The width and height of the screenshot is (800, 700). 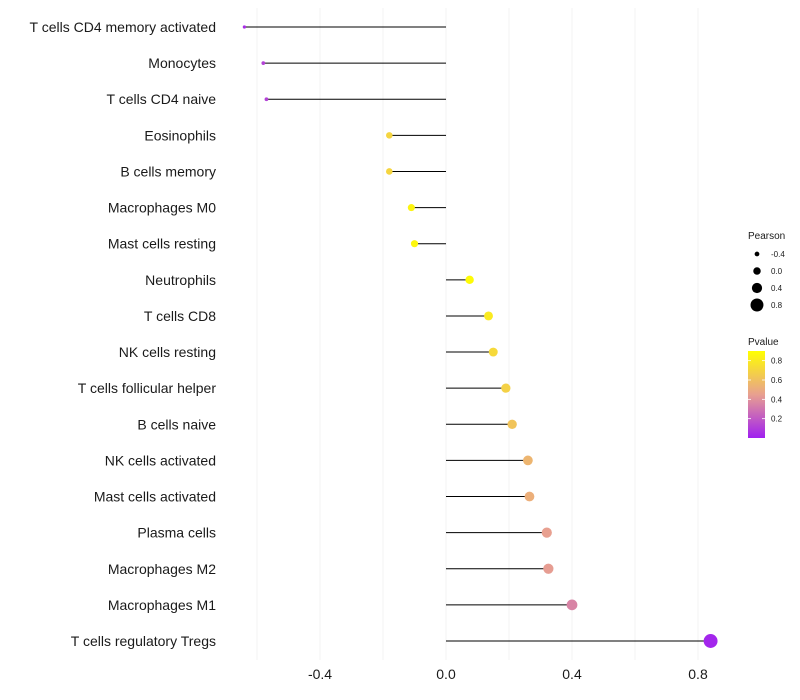 I want to click on pvalue-colorbar, so click(x=756, y=394).